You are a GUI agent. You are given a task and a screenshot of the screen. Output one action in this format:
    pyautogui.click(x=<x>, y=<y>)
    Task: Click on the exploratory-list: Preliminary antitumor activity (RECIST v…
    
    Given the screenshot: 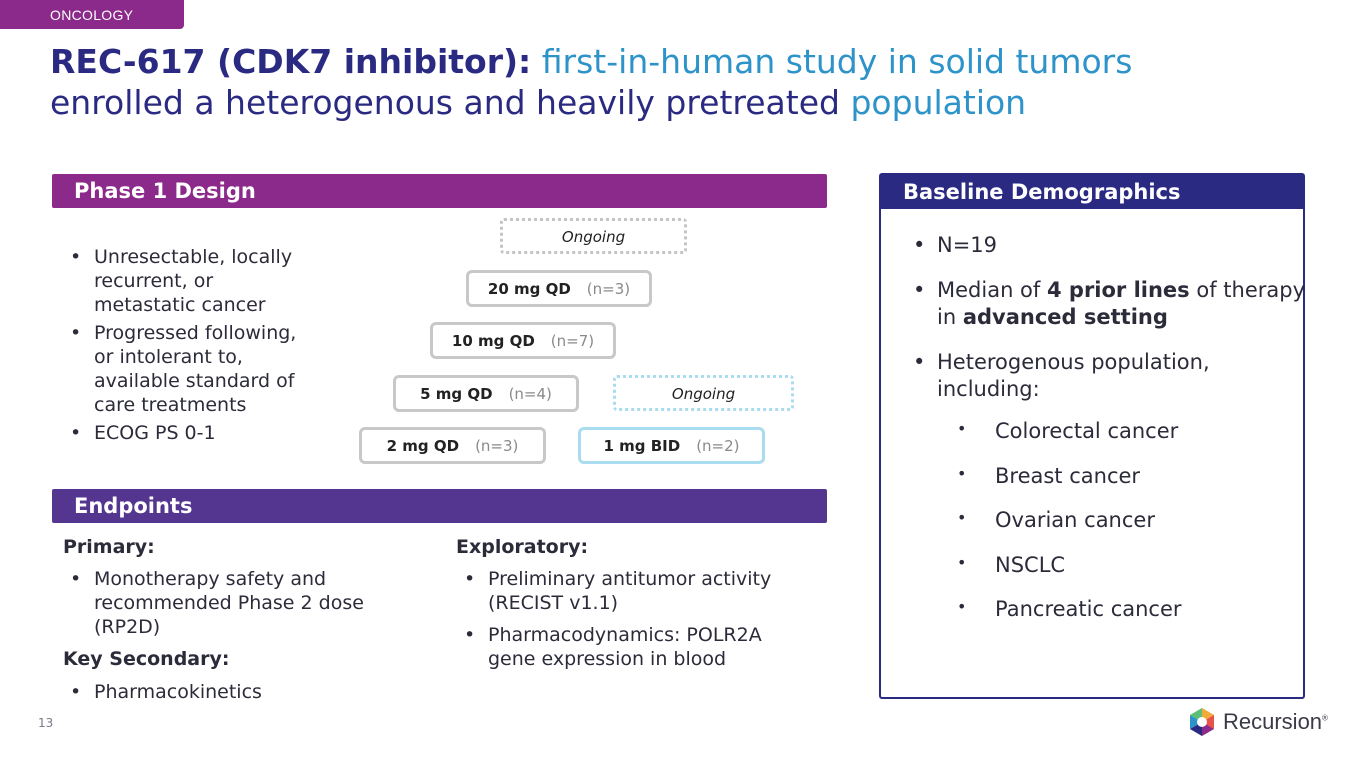 What is the action you would take?
    pyautogui.click(x=631, y=619)
    